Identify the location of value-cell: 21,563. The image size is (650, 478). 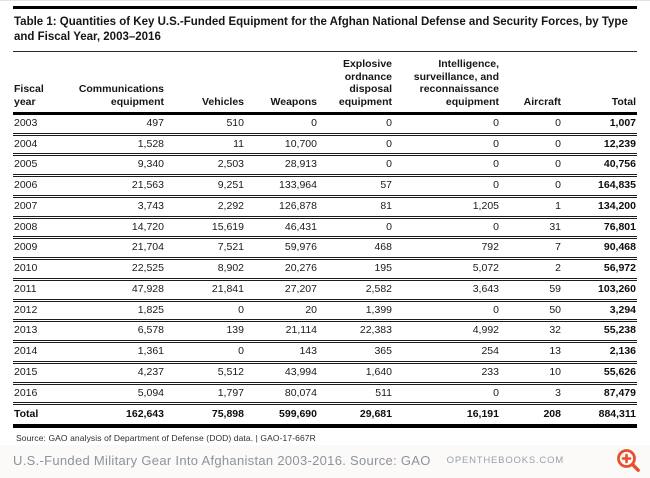
(112, 186).